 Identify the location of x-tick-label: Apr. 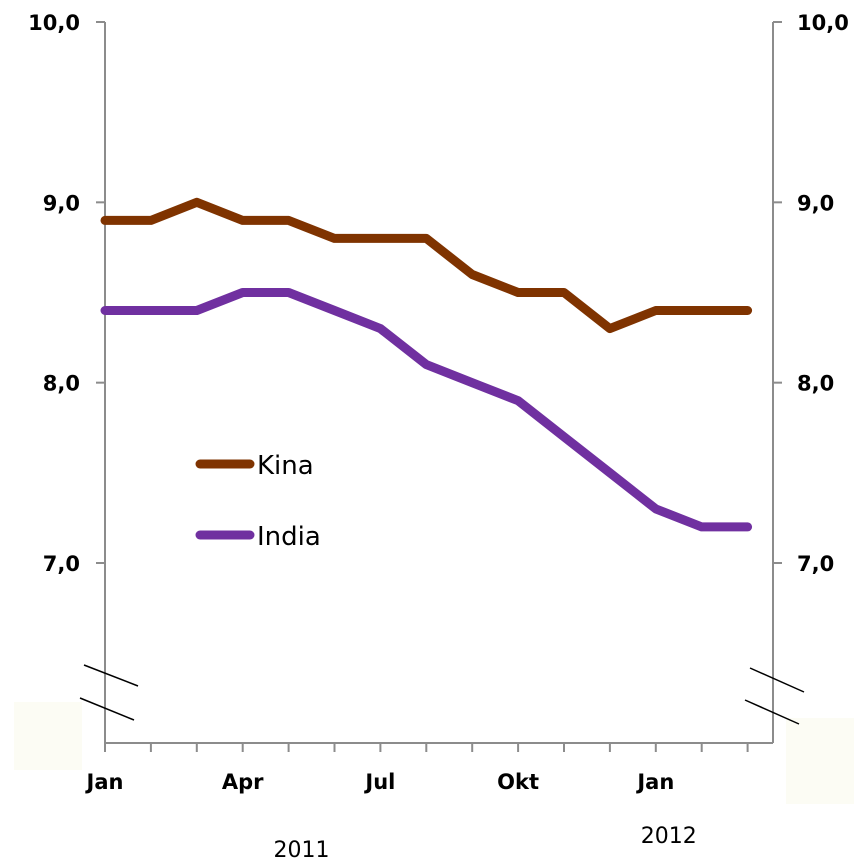
(243, 782).